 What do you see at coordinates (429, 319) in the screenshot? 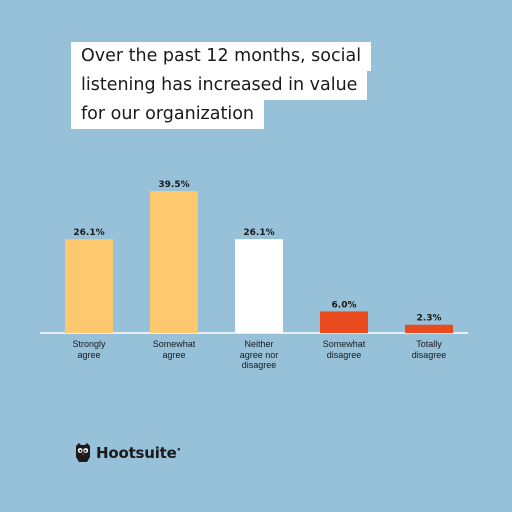
I see `bar-value-label-4: 2.3%` at bounding box center [429, 319].